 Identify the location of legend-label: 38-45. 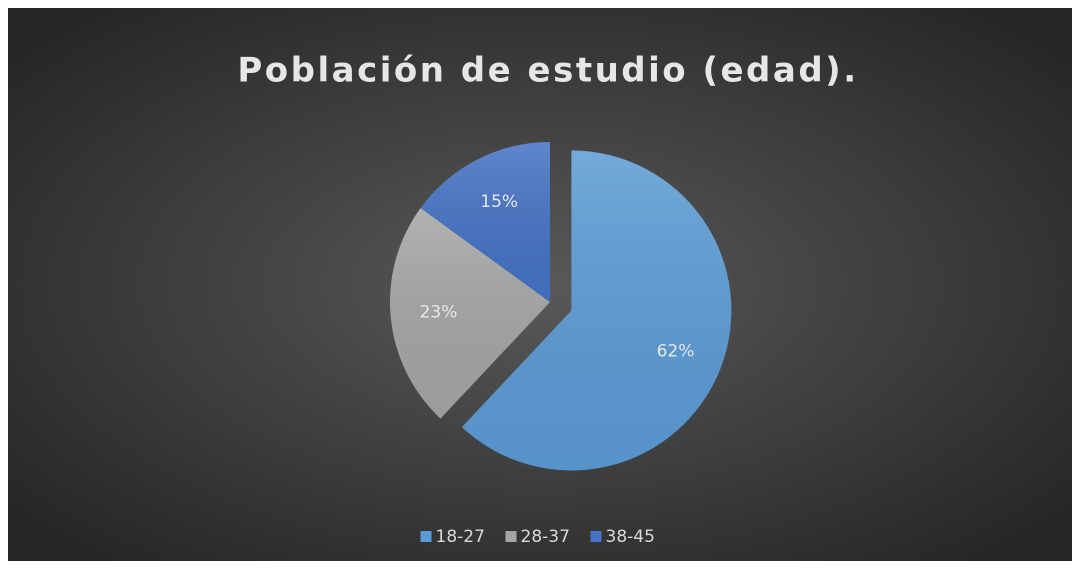
(630, 537).